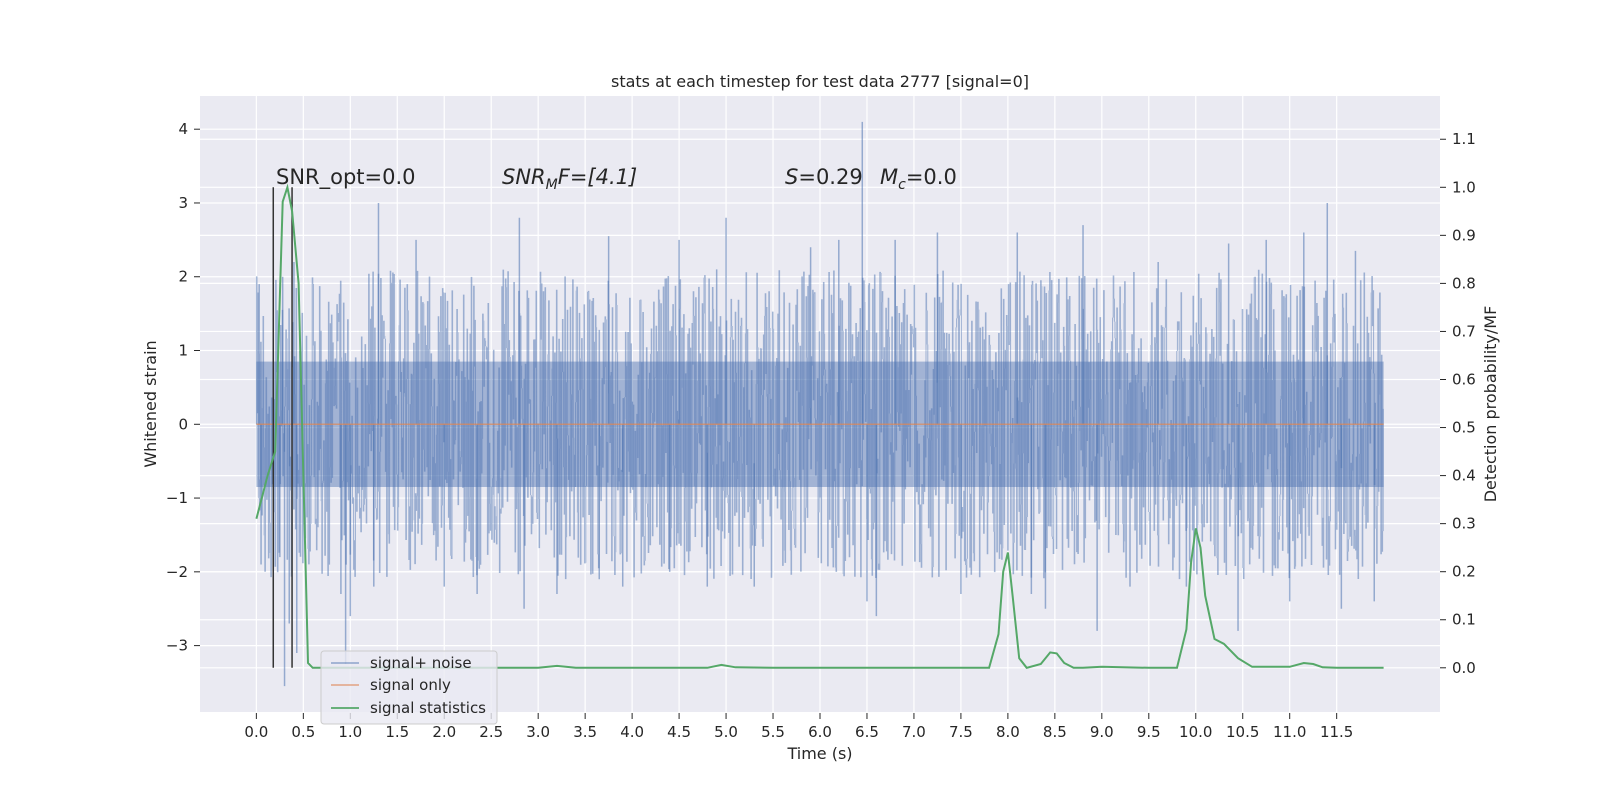 This screenshot has height=800, width=1600. Describe the element at coordinates (177, 572) in the screenshot. I see `y-tick-label: −2` at that location.